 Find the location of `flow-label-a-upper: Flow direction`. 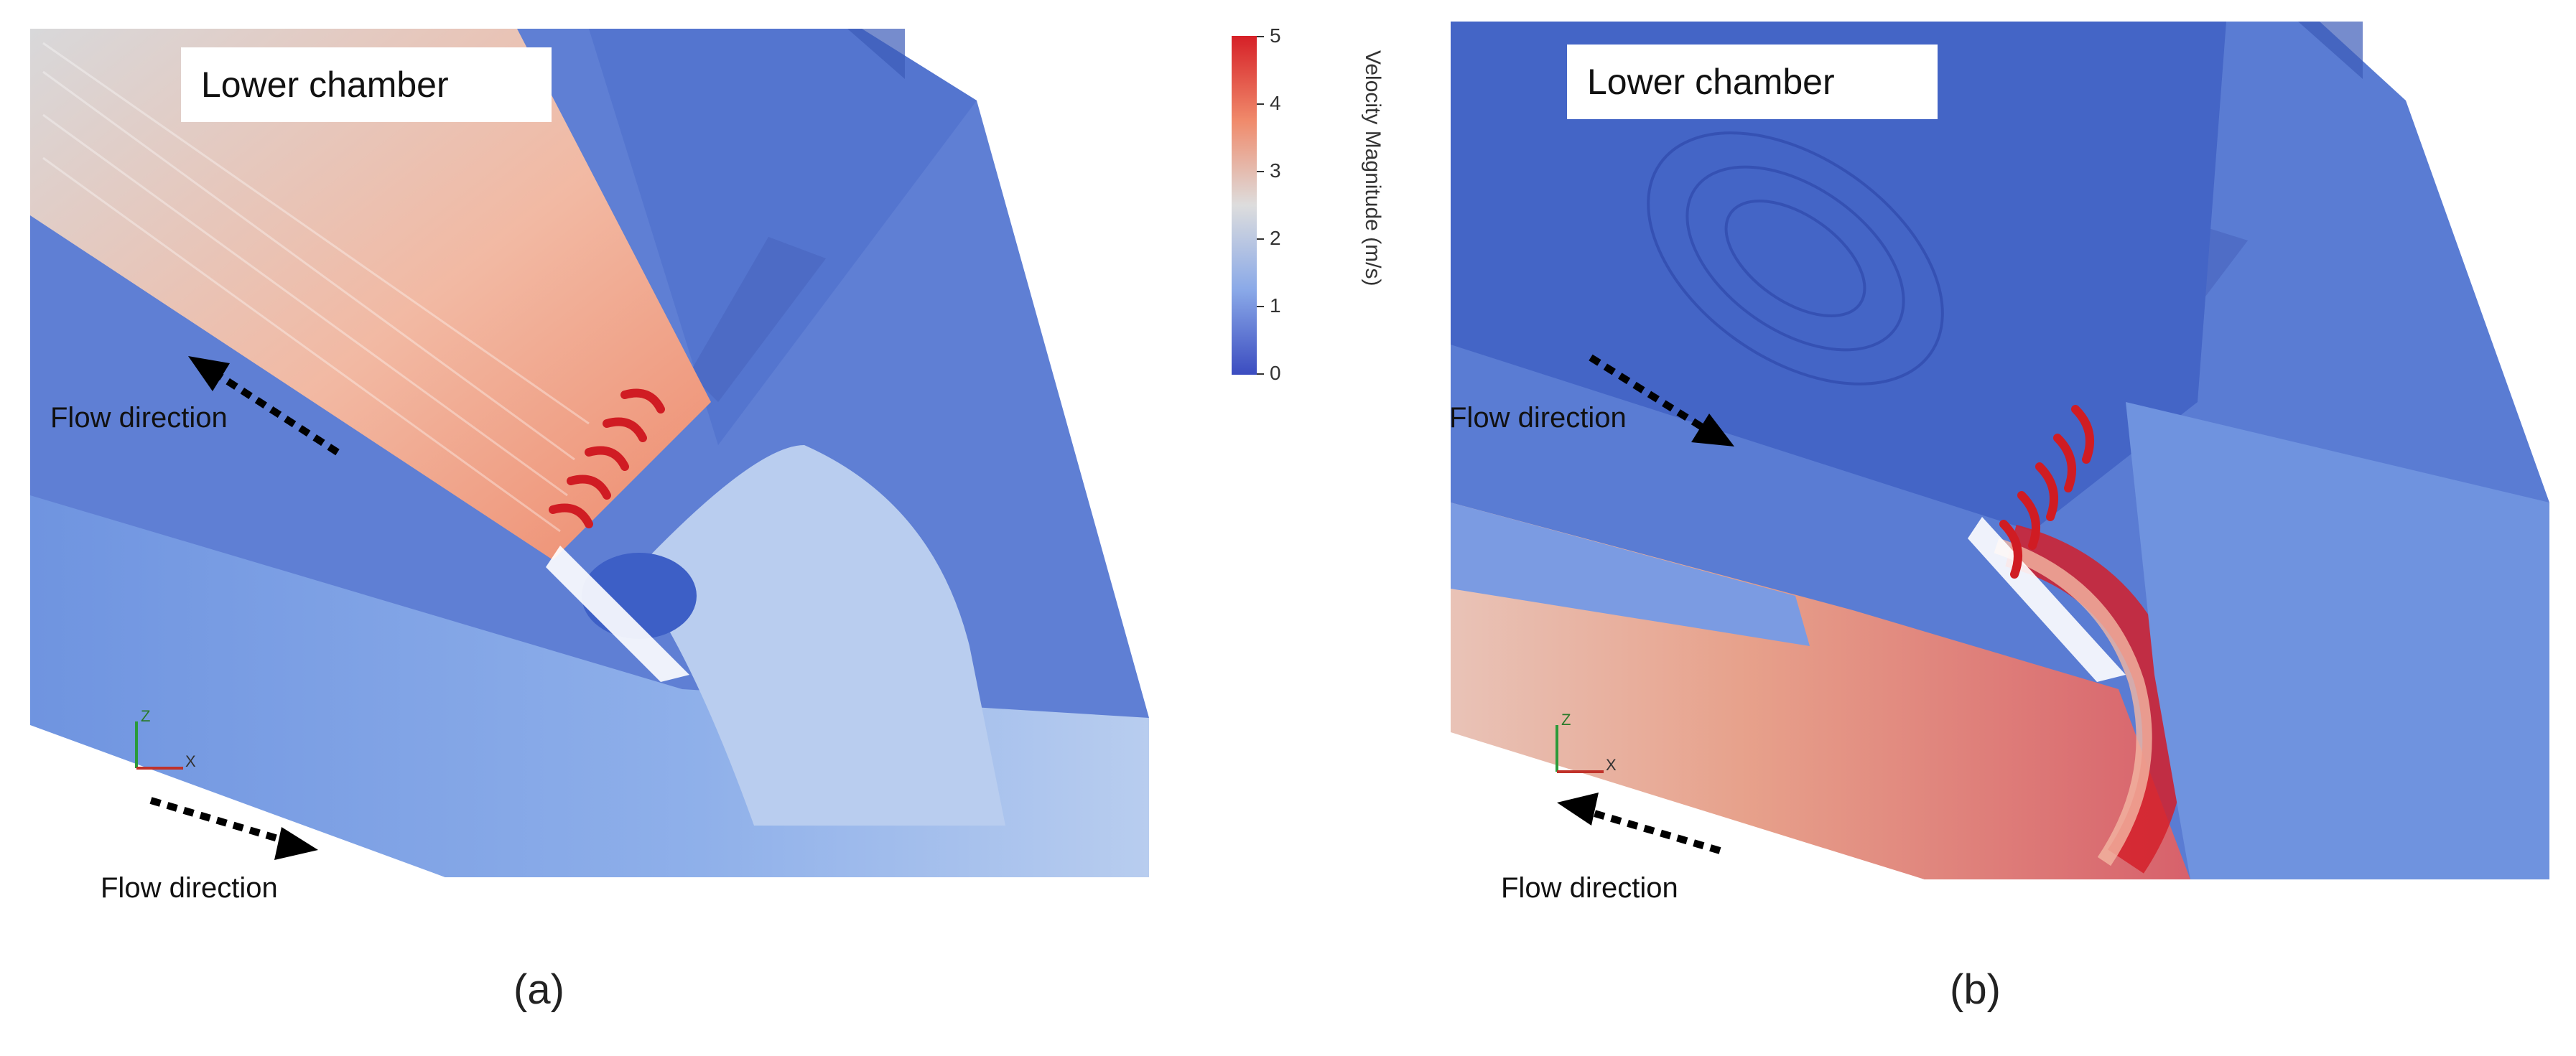

flow-label-a-upper: Flow direction is located at coordinates (139, 418).